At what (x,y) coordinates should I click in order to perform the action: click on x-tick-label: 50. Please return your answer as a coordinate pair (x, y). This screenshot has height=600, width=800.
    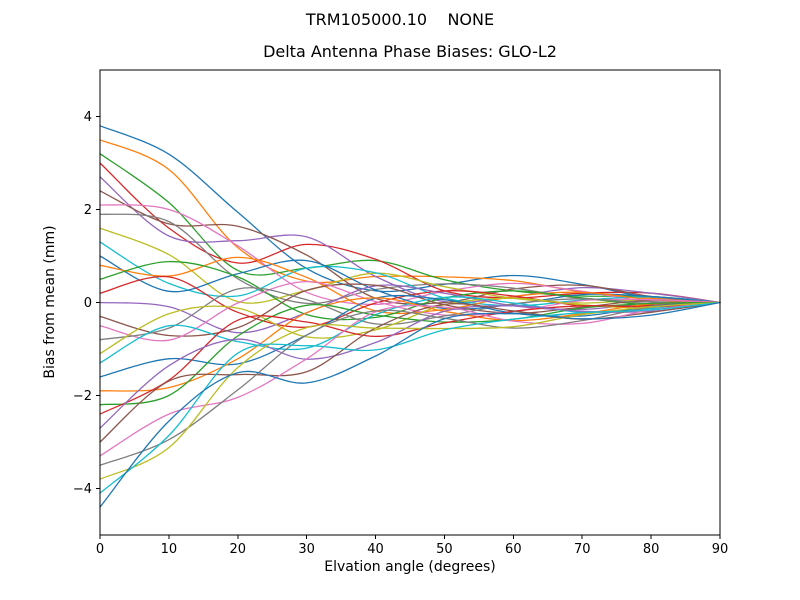
    Looking at the image, I should click on (444, 549).